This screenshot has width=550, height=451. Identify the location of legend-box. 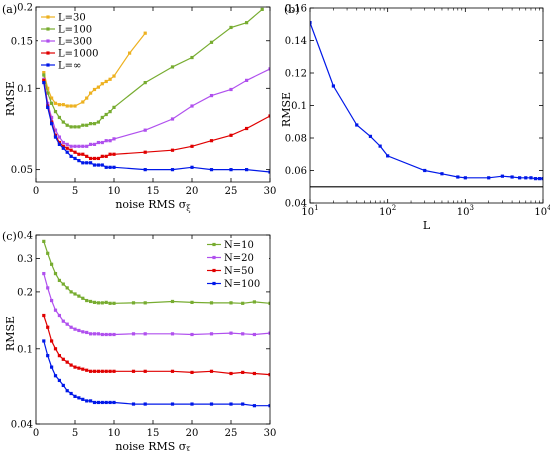
(236, 264).